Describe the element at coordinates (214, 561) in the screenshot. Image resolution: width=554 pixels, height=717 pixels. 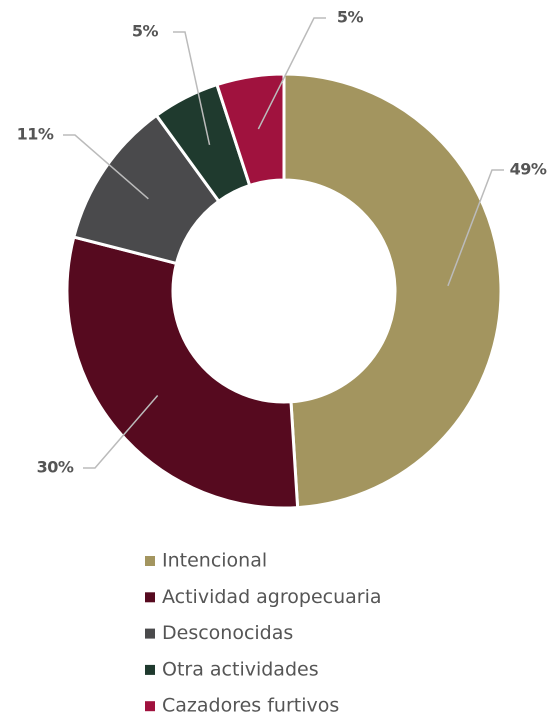
I see `legend-label: Intencional` at that location.